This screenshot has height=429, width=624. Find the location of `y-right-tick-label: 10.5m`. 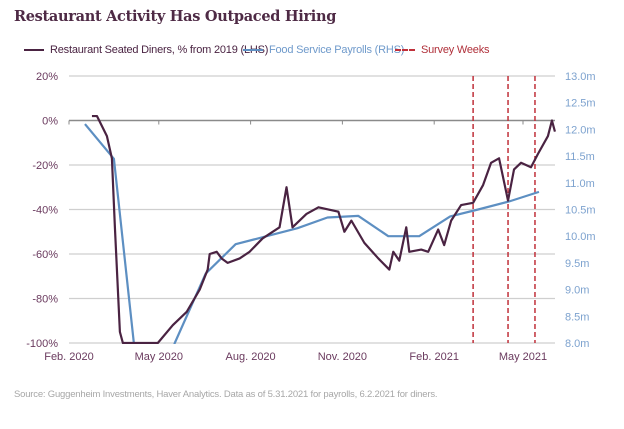

y-right-tick-label: 10.5m is located at coordinates (580, 211).